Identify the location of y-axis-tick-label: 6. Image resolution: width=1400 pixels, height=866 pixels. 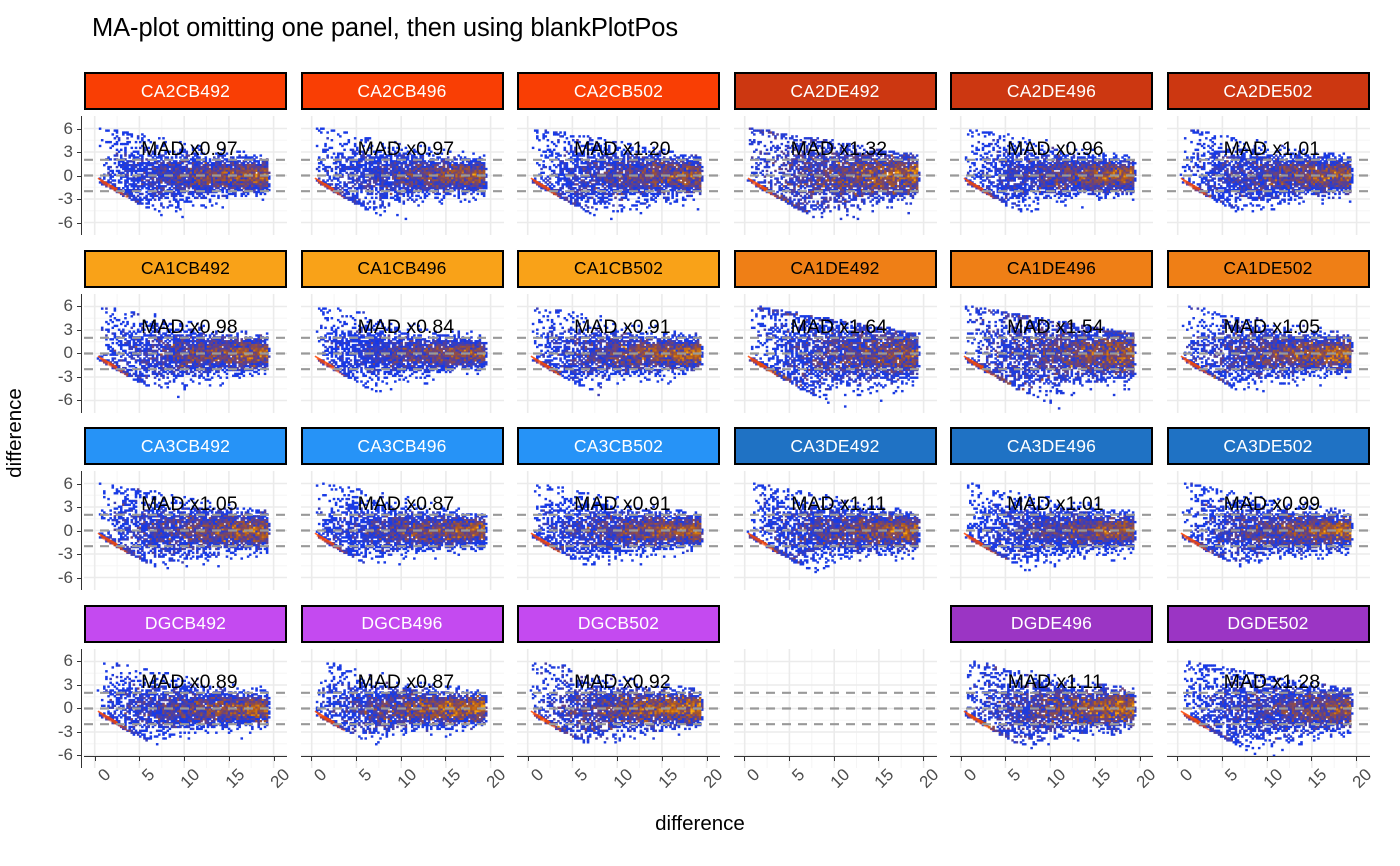
(68, 661).